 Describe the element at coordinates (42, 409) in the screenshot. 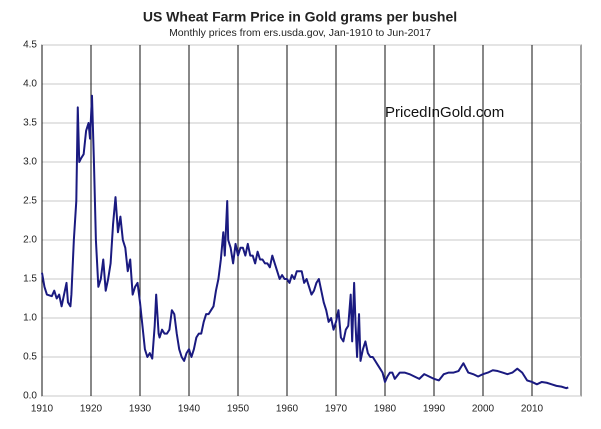

I see `x-tick-label: 1910` at that location.